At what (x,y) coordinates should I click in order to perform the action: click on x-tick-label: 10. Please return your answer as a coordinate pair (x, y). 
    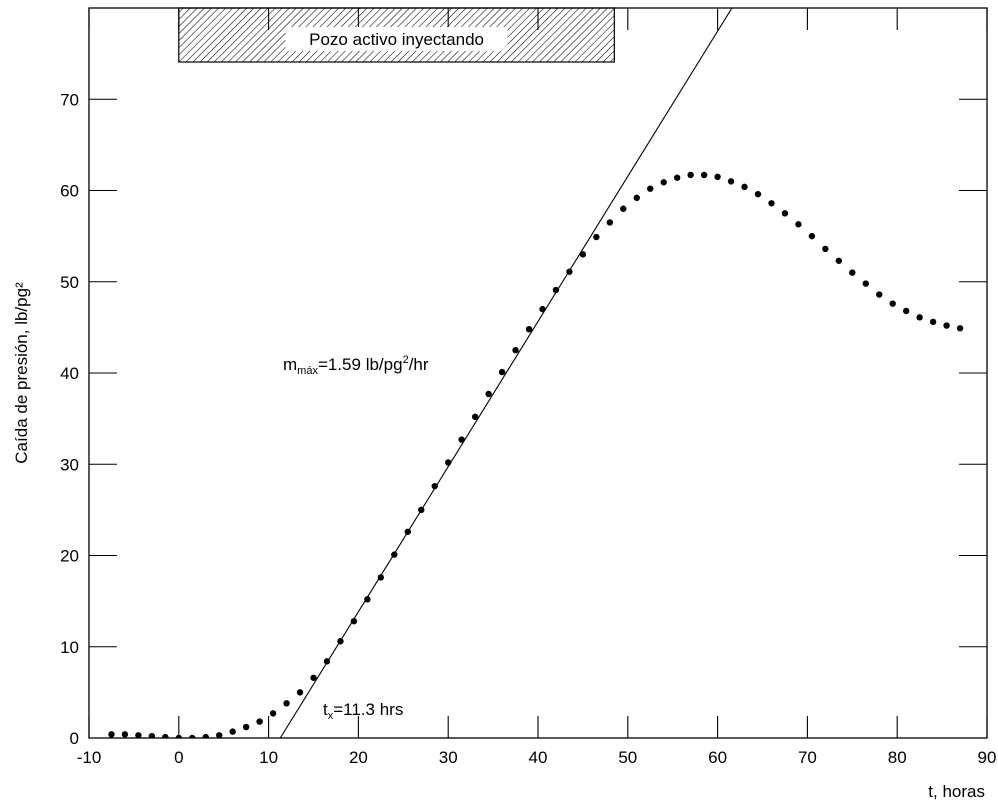
    Looking at the image, I should click on (268, 757).